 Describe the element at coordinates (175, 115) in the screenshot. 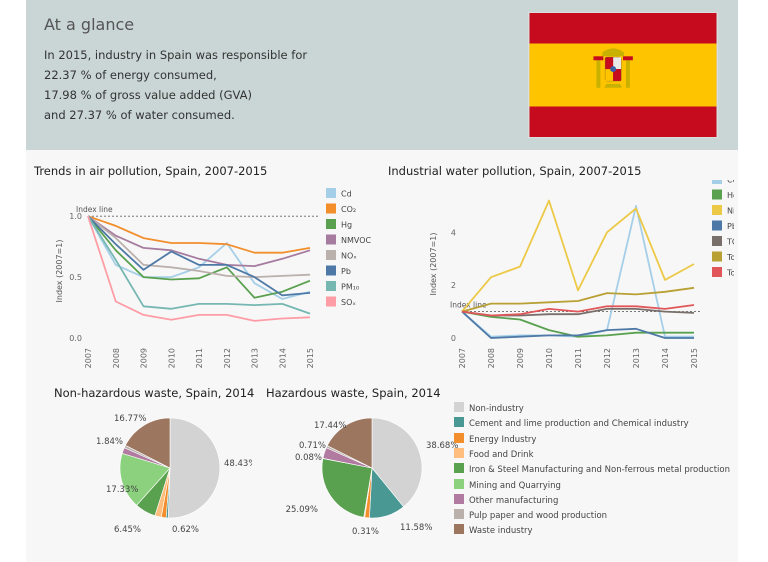

I see `water-share-text: of water consumed.` at that location.